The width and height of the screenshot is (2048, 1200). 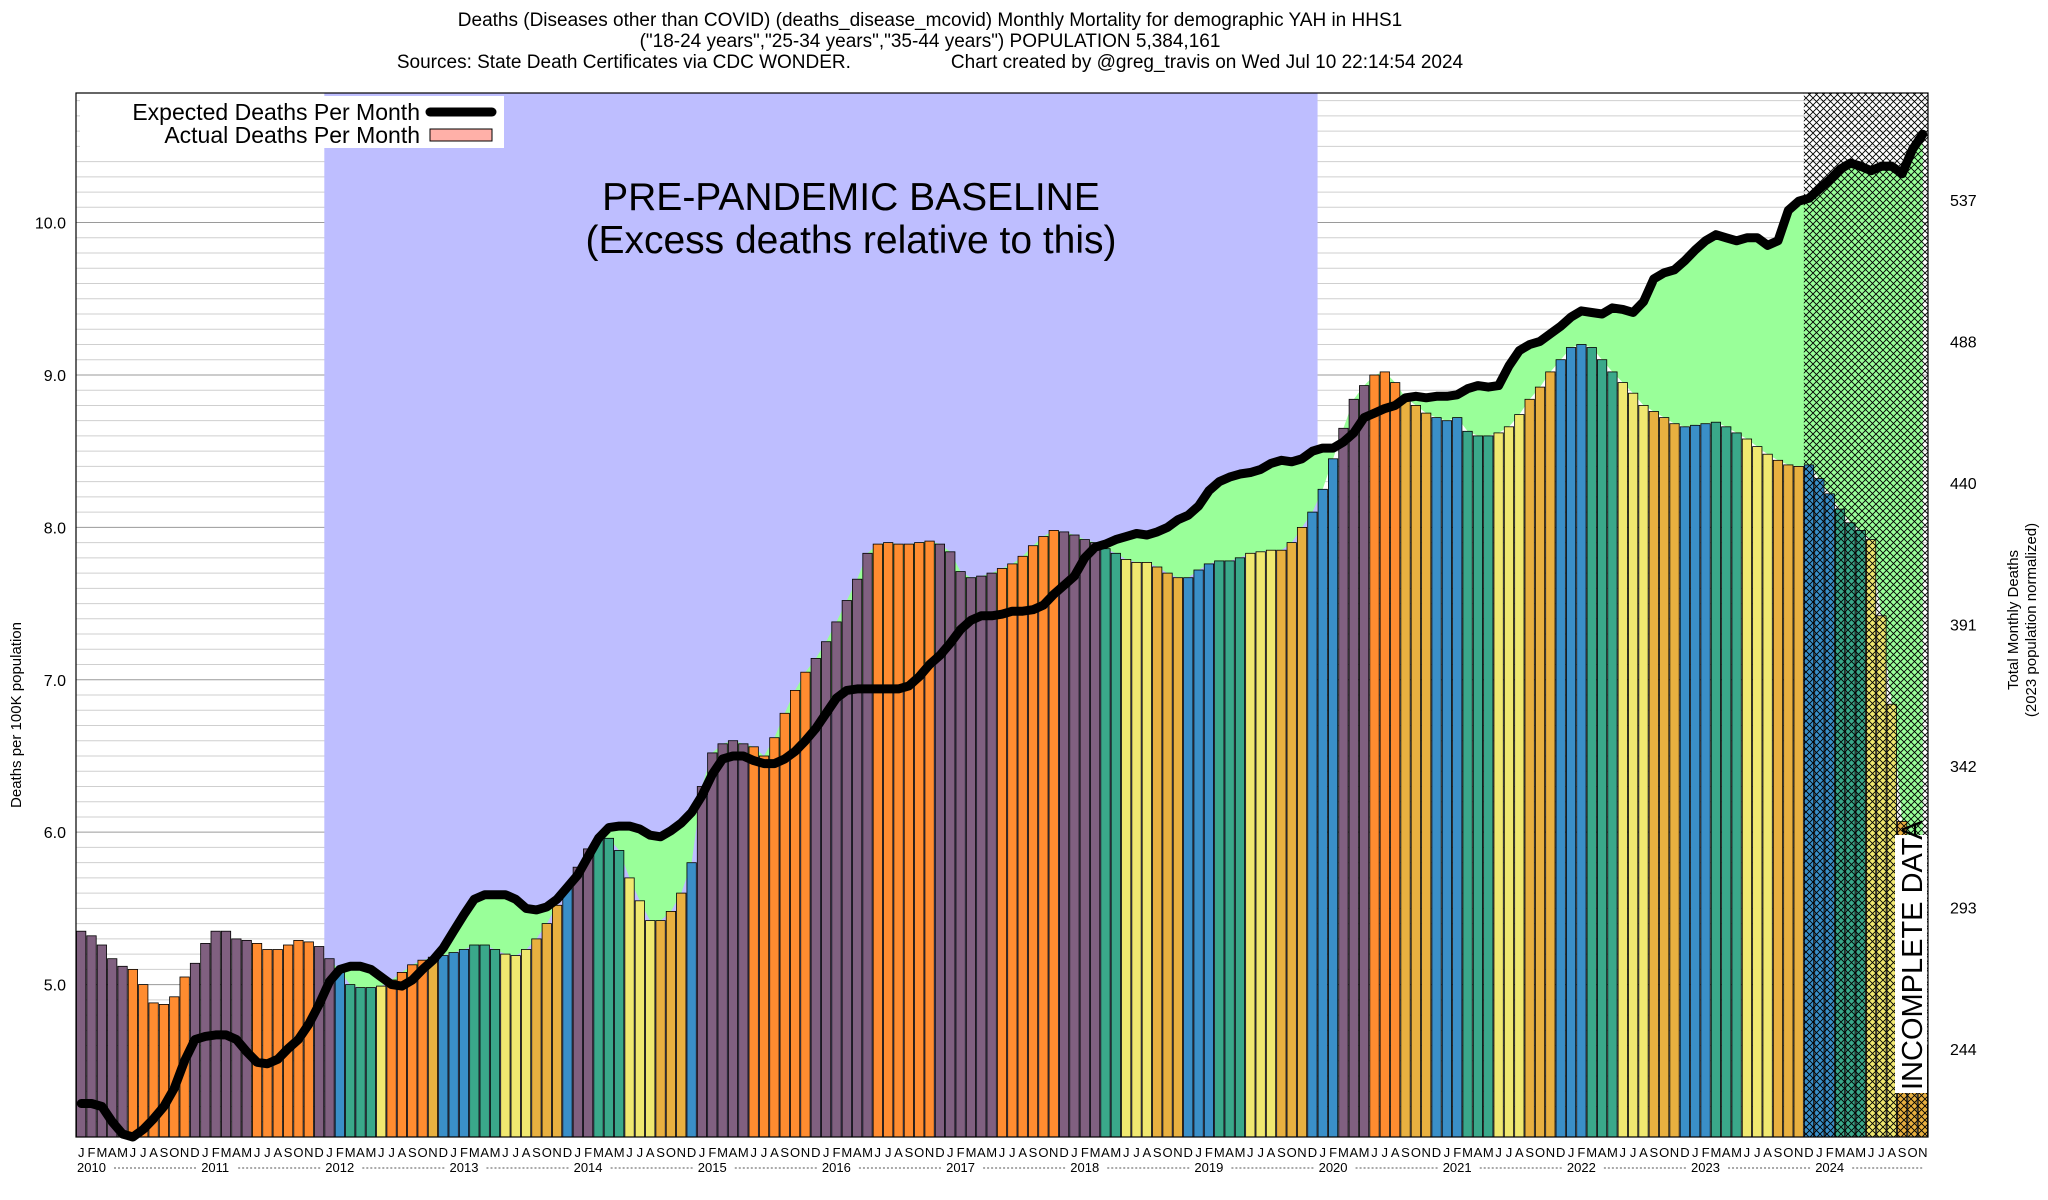 What do you see at coordinates (461, 135) in the screenshot?
I see `legend-actual-swatch` at bounding box center [461, 135].